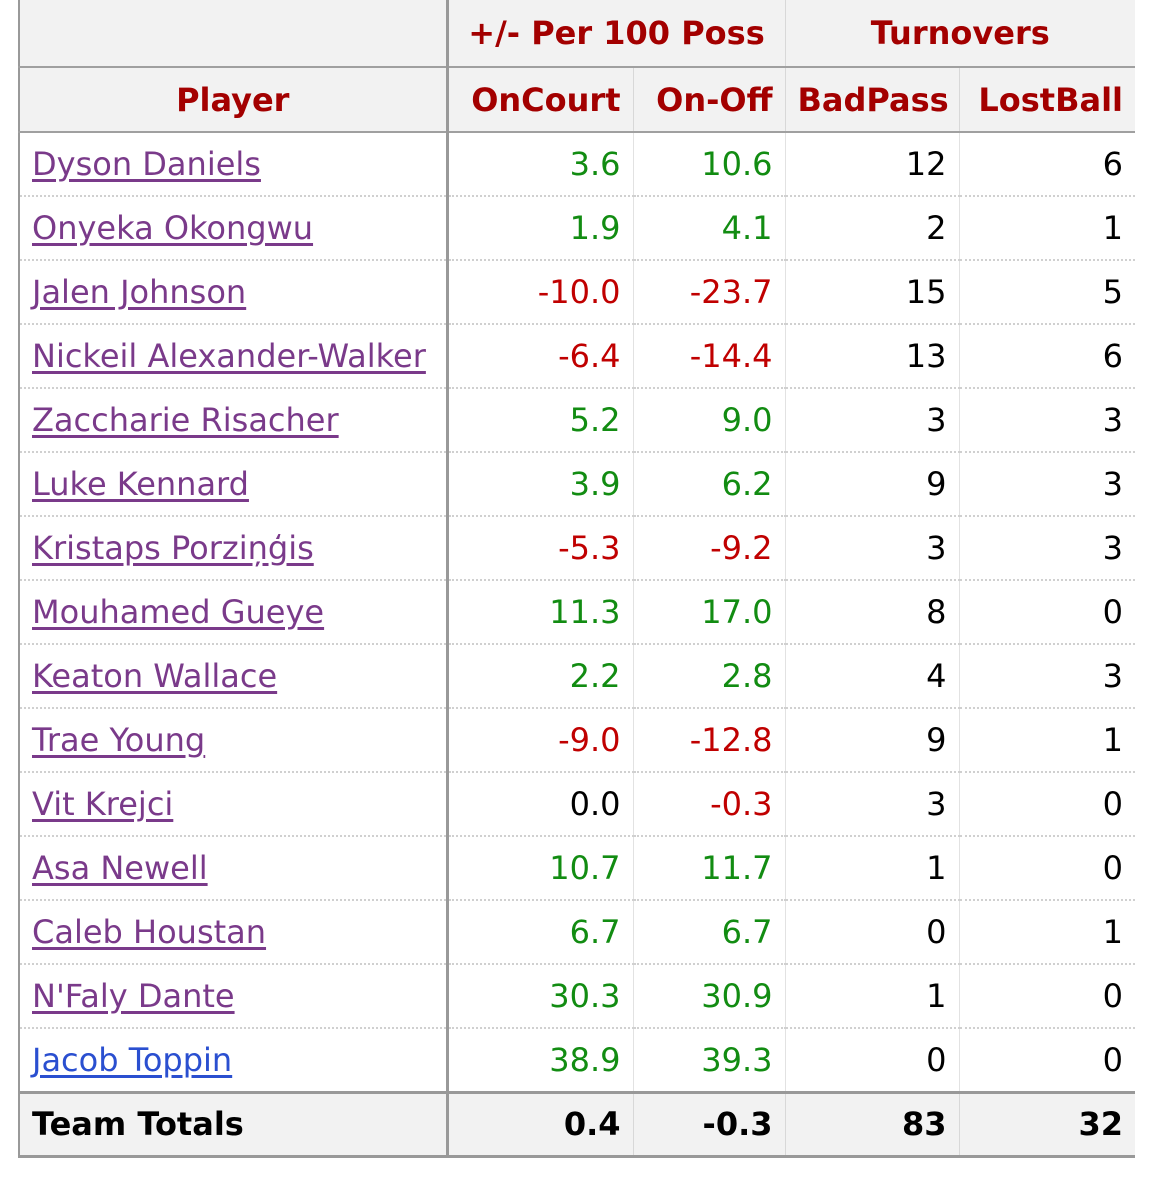 This screenshot has width=1152, height=1200. I want to click on player-link: Jalen Johnson, so click(139, 292).